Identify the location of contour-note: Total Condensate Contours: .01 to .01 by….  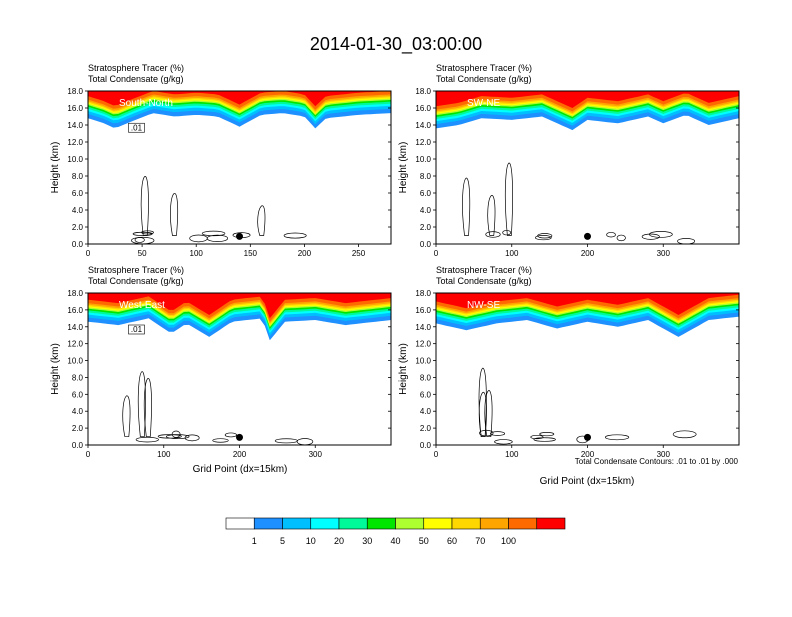
(657, 461).